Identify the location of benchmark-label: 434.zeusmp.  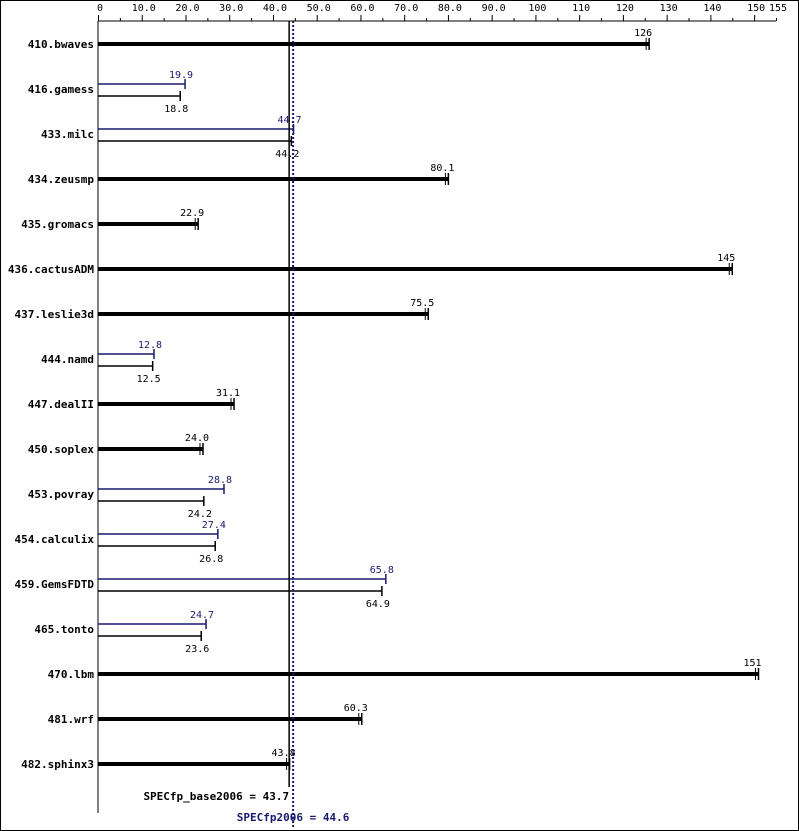
(61, 179).